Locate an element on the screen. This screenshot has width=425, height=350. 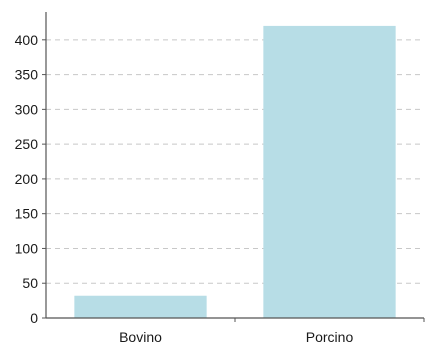
x-tick-labels: Bovino Porcino is located at coordinates (236, 337).